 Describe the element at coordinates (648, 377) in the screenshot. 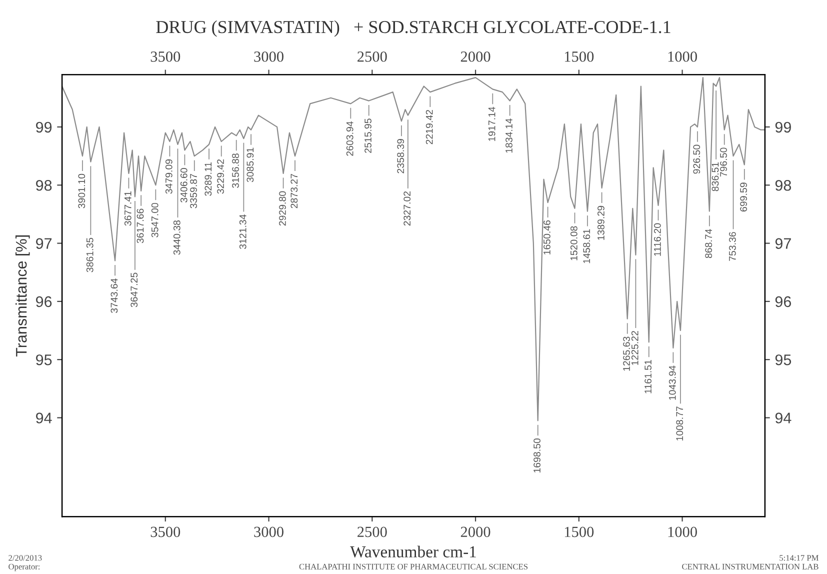

I see `annotation: 1161.51` at that location.